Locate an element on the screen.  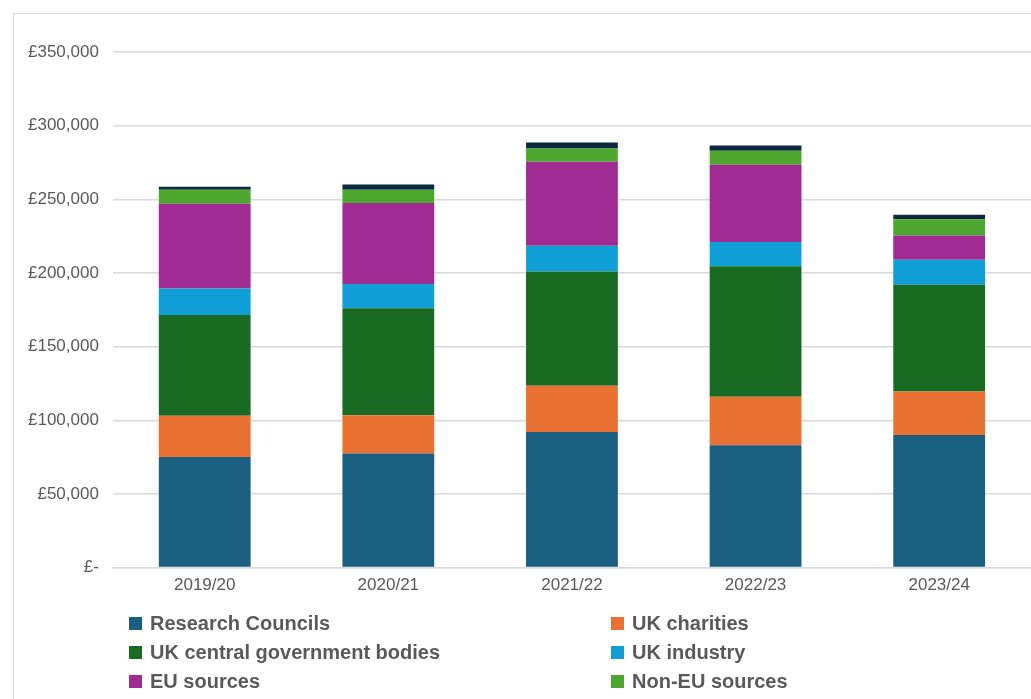
y-tick-label: £100,000 is located at coordinates (63, 419).